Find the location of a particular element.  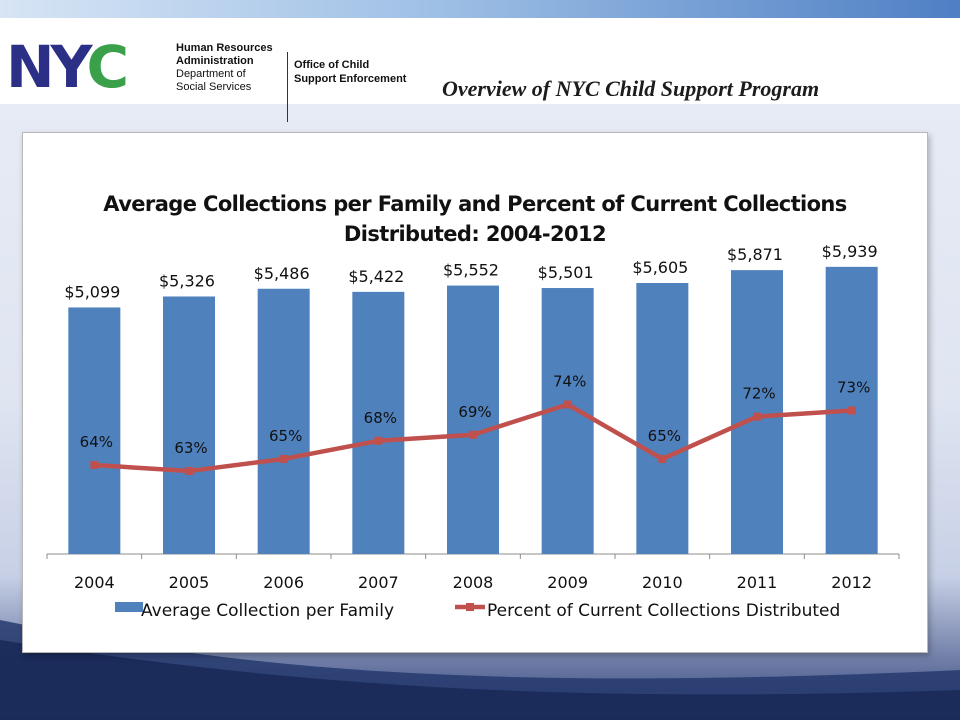

bar-label-2011: $5,871 is located at coordinates (755, 254).